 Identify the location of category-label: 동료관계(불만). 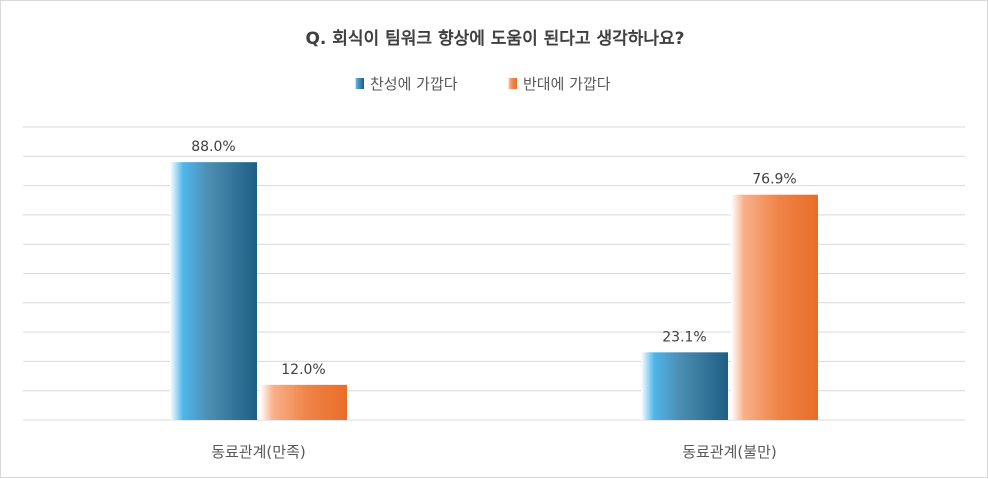
(729, 452).